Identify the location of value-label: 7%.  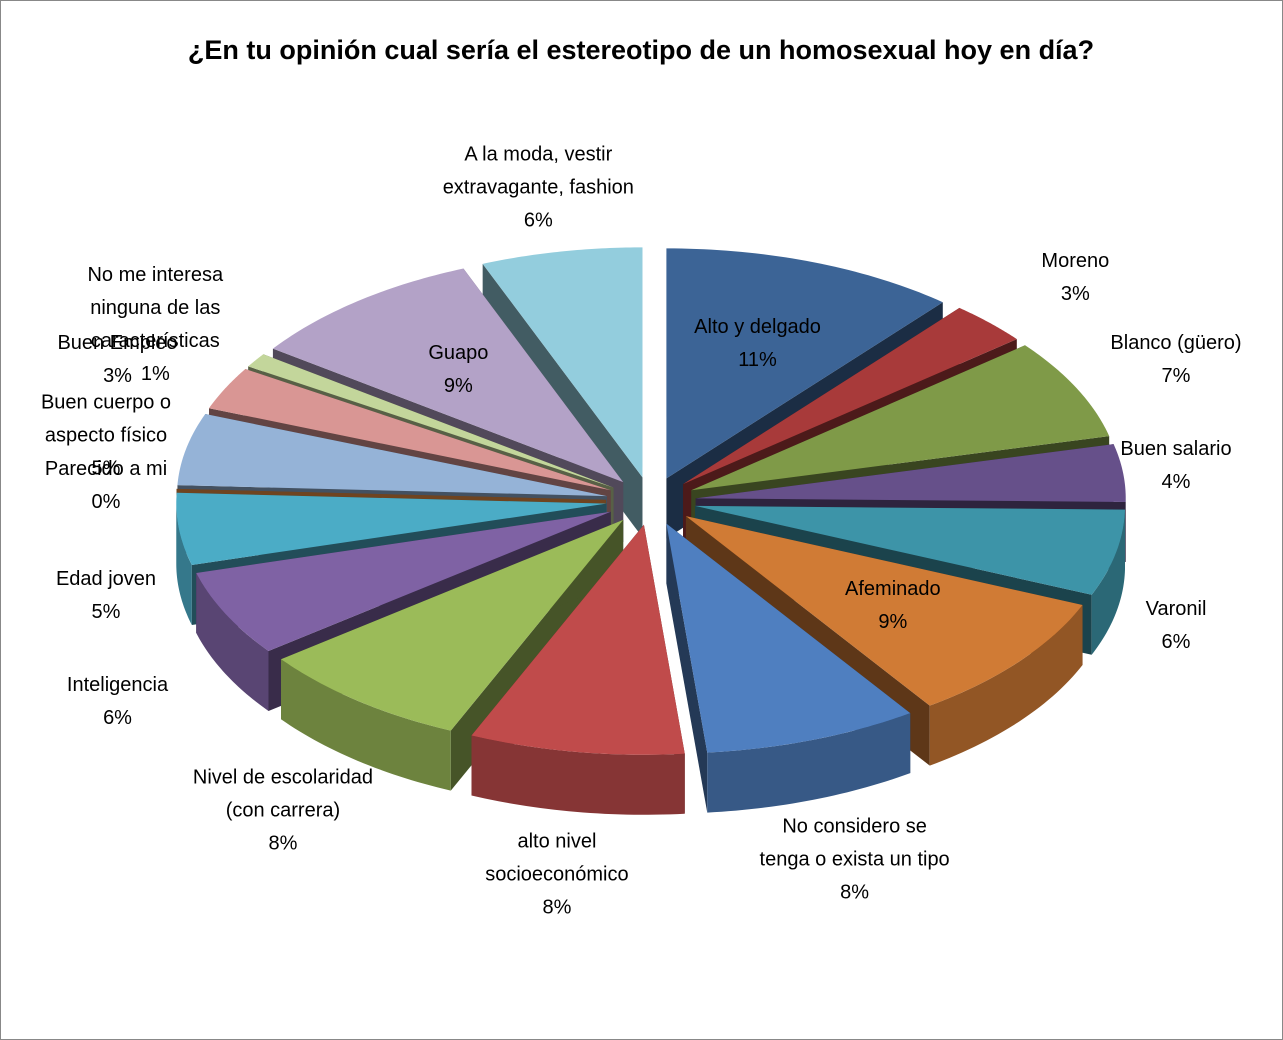
(1176, 375).